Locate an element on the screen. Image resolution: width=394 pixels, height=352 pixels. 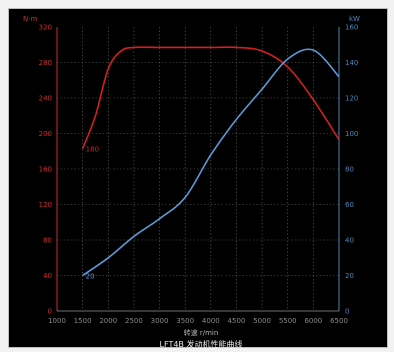
power-start-label: 20 is located at coordinates (90, 277).